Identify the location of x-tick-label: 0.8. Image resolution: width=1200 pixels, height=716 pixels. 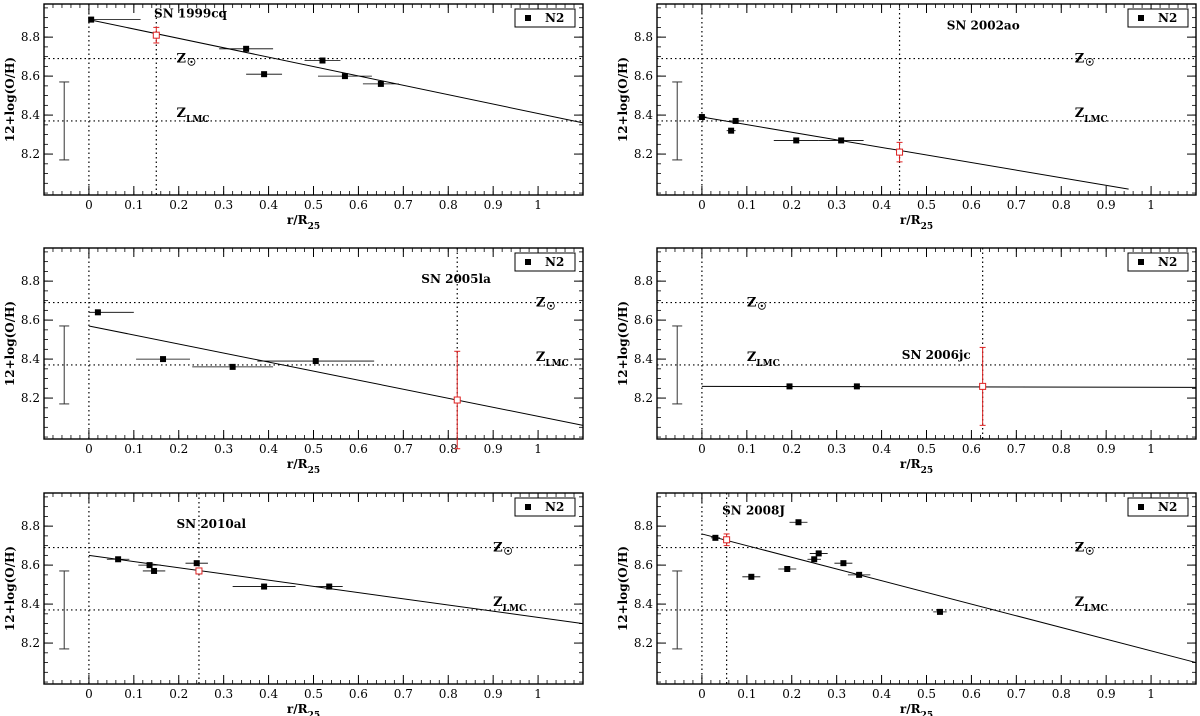
(1061, 205).